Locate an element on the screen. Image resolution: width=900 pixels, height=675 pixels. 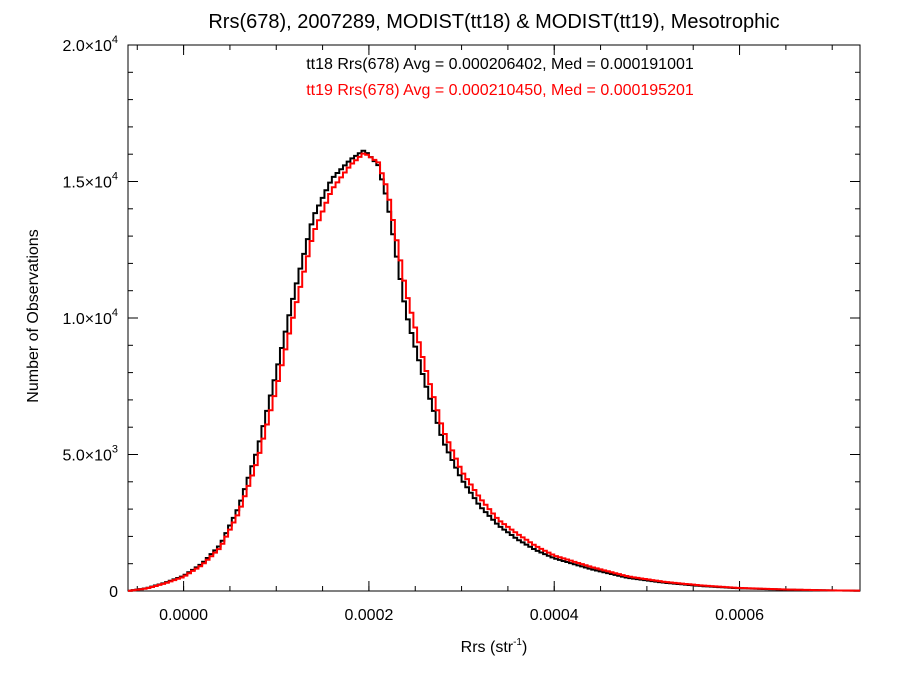
x-axis-label-main: Rrs (str is located at coordinates (487, 647).